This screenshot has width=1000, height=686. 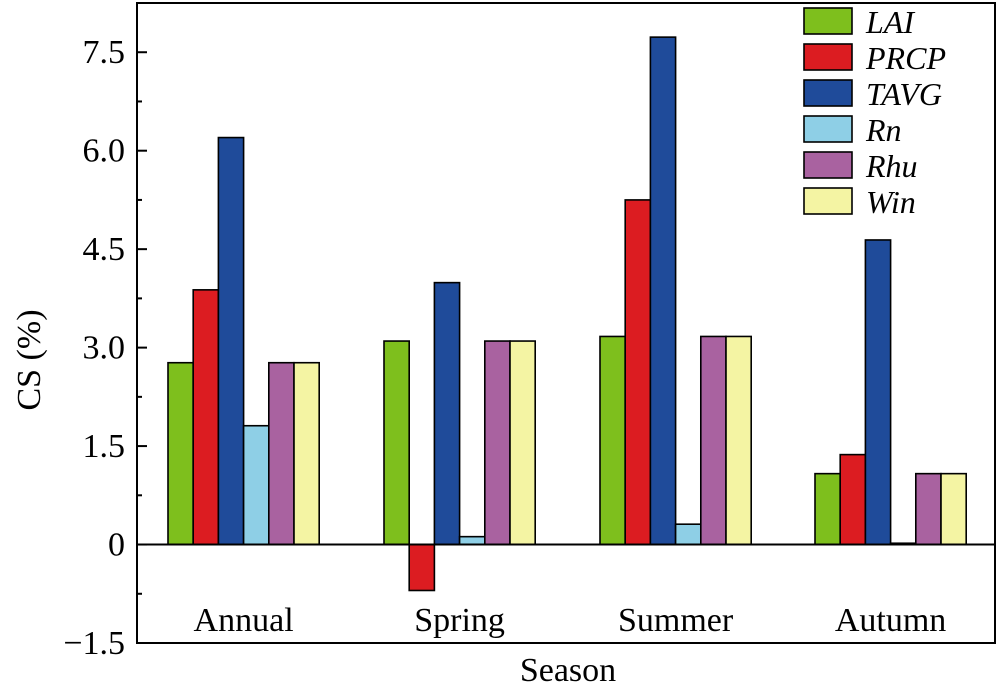 I want to click on bar-tavg-autumn, so click(x=878, y=392).